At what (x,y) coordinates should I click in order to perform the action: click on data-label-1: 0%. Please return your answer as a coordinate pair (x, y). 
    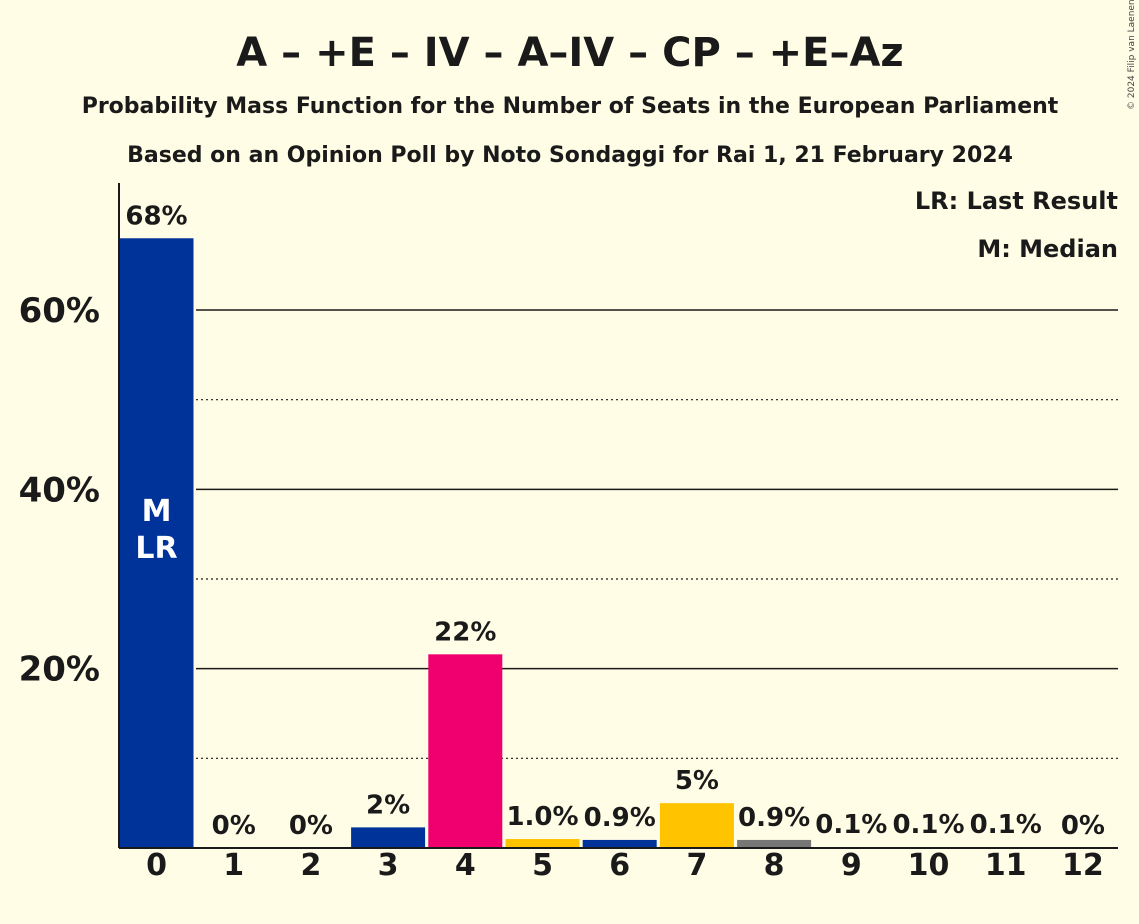
    Looking at the image, I should click on (234, 826).